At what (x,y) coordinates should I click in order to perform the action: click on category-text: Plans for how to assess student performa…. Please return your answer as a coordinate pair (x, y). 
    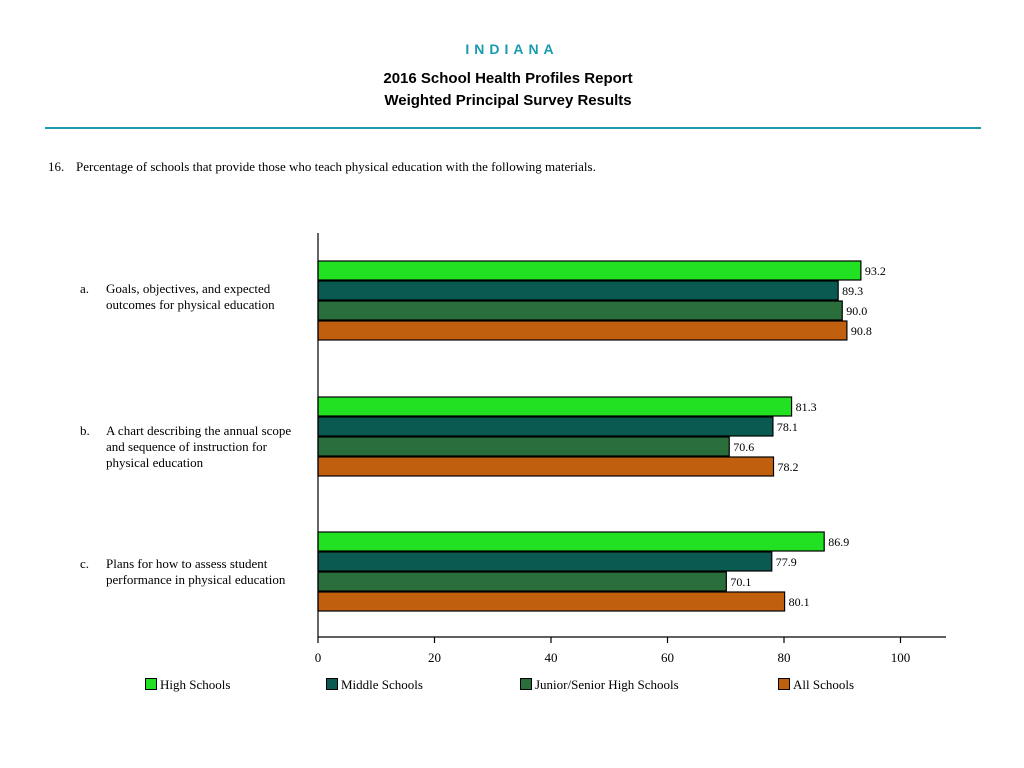
    Looking at the image, I should click on (196, 571).